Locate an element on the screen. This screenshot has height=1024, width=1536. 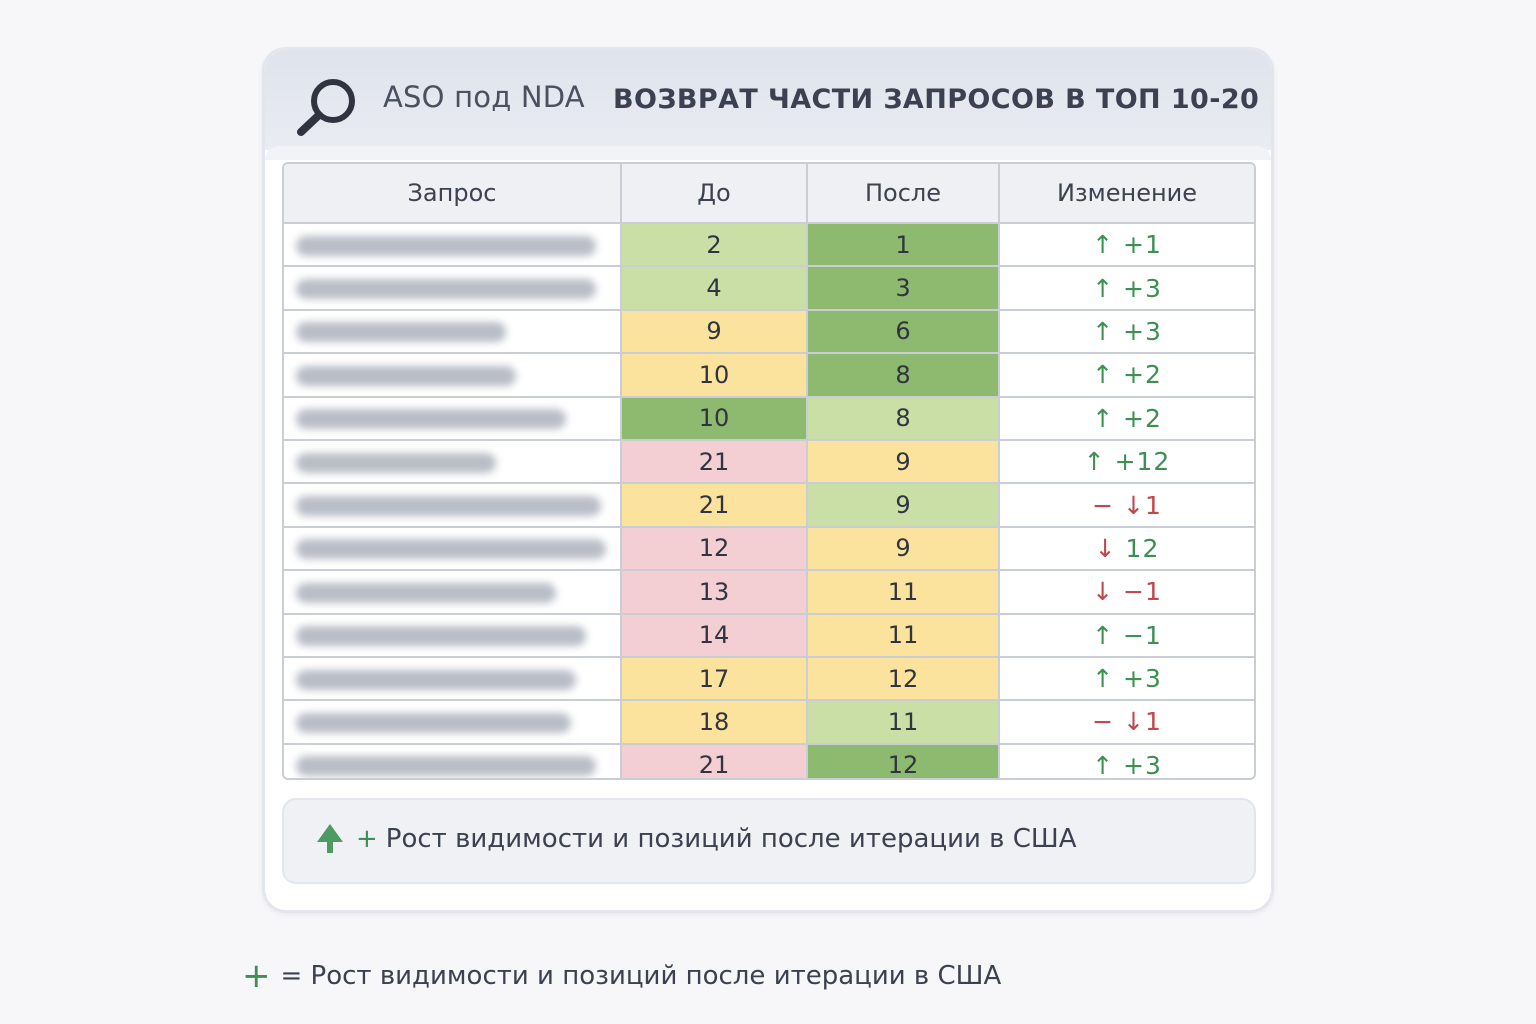
before-cell: 17 is located at coordinates (714, 679).